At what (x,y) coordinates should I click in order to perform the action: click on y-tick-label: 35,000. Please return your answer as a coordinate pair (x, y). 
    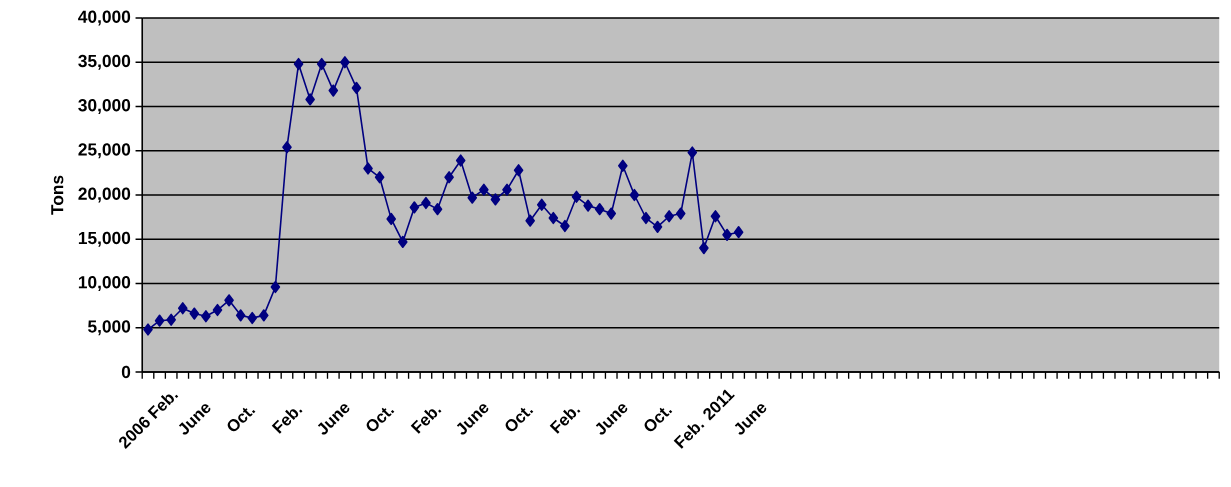
    Looking at the image, I should click on (104, 62).